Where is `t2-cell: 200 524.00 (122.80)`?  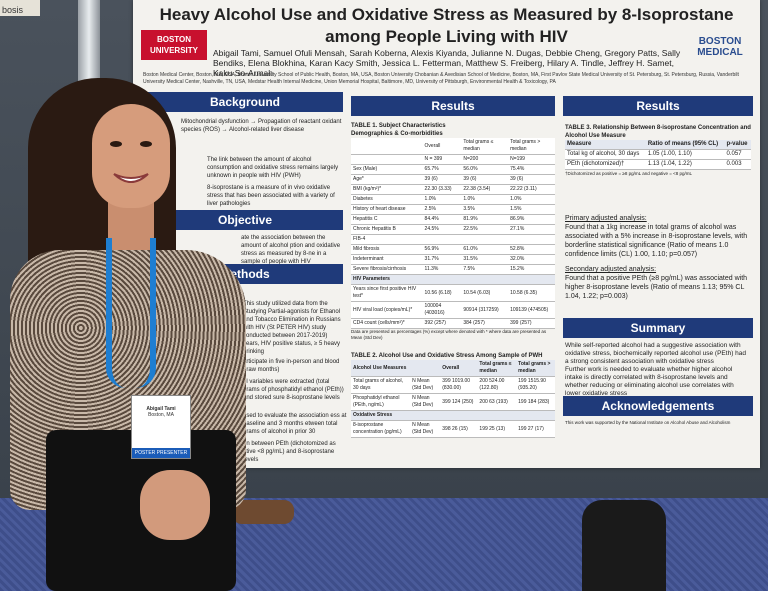 t2-cell: 200 524.00 (122.80) is located at coordinates (497, 385).